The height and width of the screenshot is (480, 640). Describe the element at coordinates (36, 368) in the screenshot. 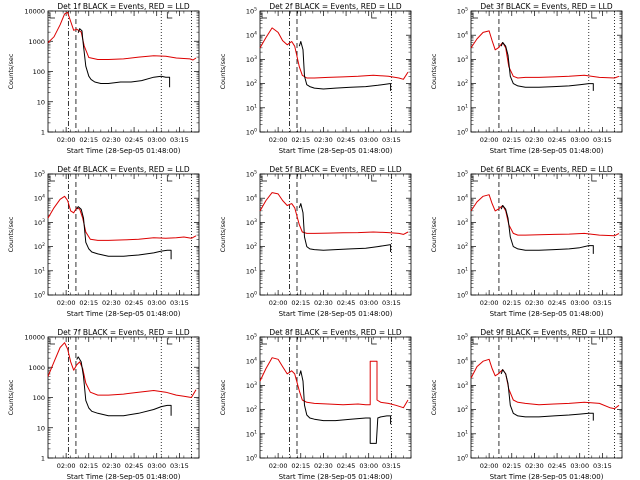

I see `y-tick-label: 1000` at that location.